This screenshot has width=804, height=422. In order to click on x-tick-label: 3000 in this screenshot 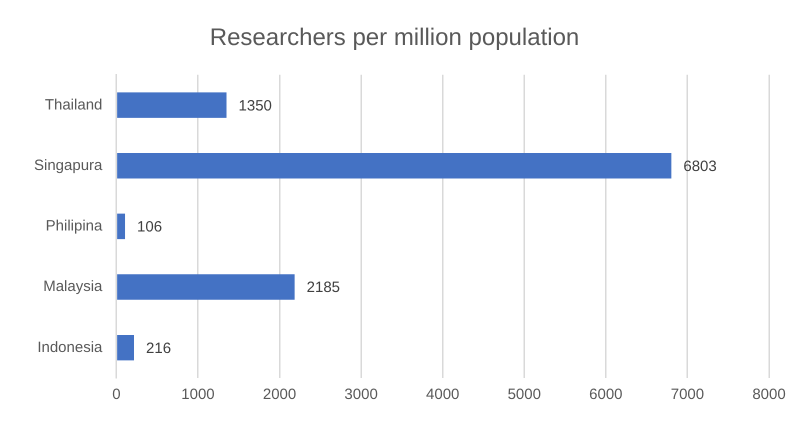, I will do `click(361, 395)`.